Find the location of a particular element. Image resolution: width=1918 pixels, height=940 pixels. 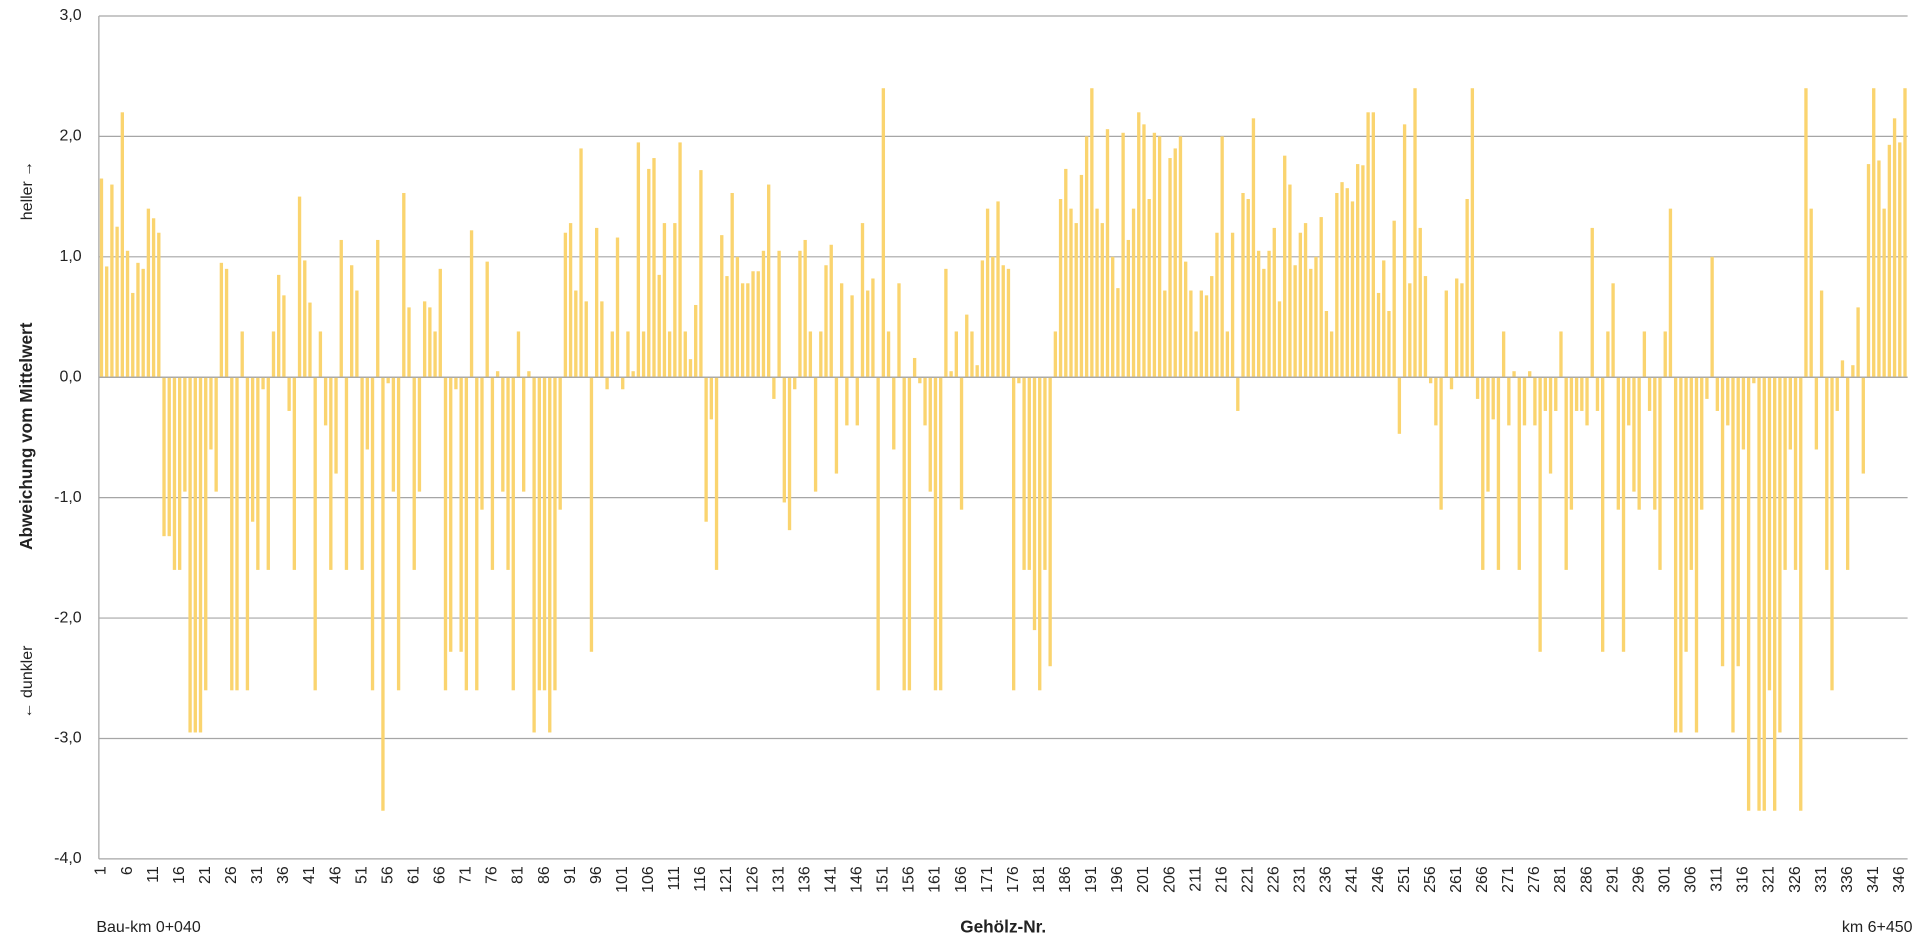

x-tick-label: 341 is located at coordinates (1873, 879).